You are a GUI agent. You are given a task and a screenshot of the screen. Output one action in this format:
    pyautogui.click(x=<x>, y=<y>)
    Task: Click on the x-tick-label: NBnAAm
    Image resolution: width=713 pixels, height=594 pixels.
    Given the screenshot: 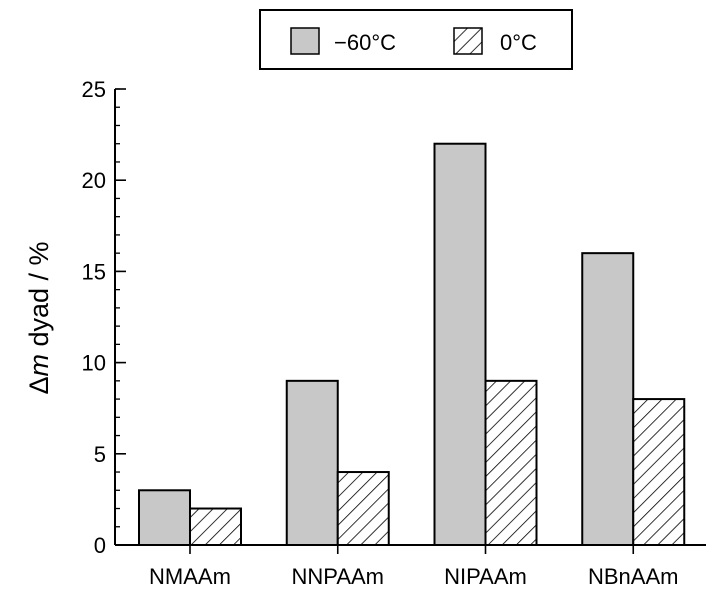 What is the action you would take?
    pyautogui.click(x=633, y=576)
    